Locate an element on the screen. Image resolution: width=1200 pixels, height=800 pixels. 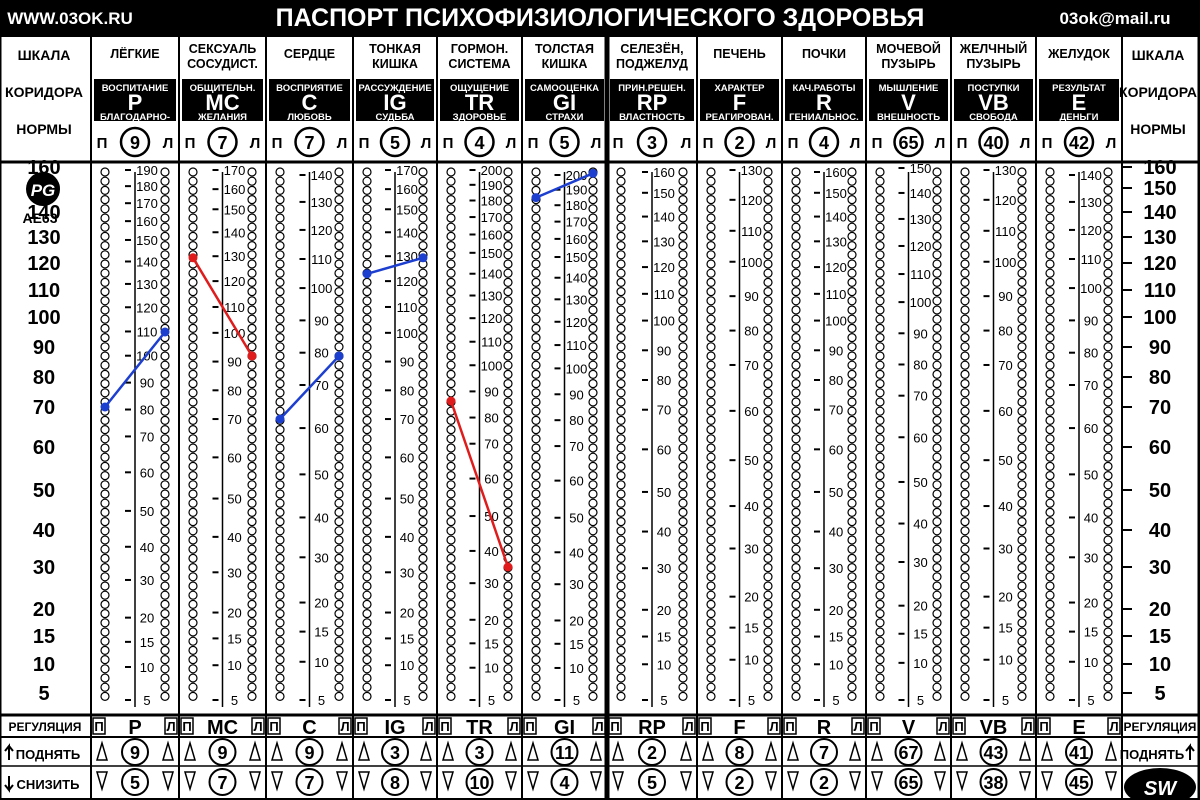
scale-tick-label-left: 130 is located at coordinates (43, 238).